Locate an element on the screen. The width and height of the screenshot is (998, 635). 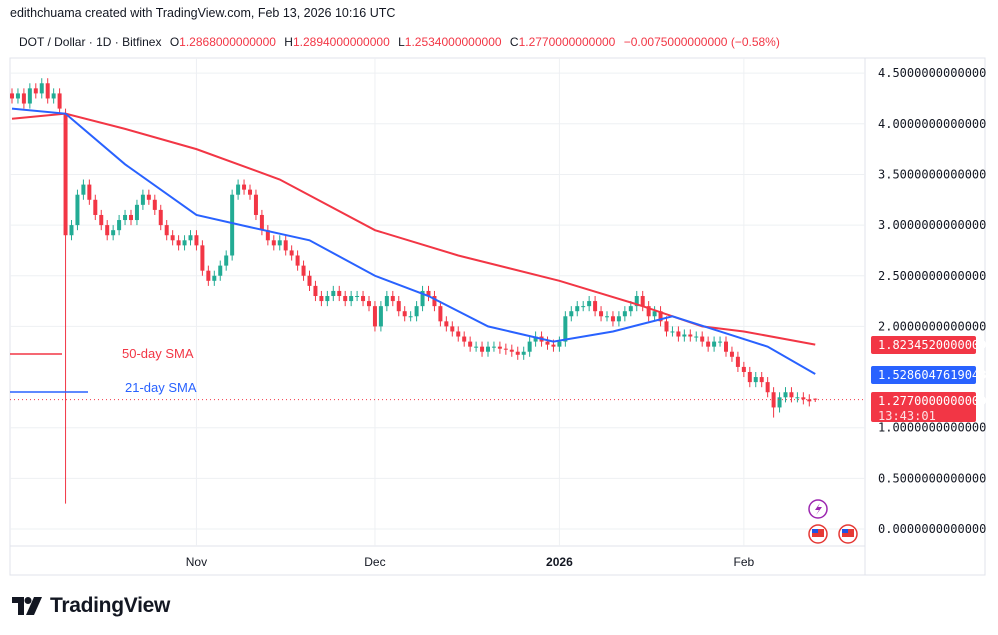
y-tick-label: 4.5000000000000 is located at coordinates (932, 73).